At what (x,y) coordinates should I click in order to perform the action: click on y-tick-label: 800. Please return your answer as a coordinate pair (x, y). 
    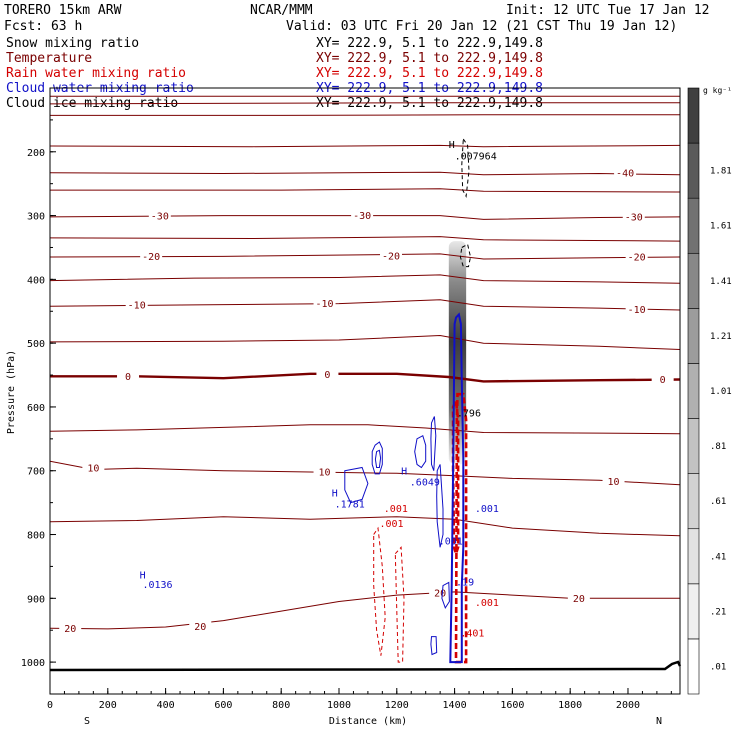
    Looking at the image, I should click on (36, 536).